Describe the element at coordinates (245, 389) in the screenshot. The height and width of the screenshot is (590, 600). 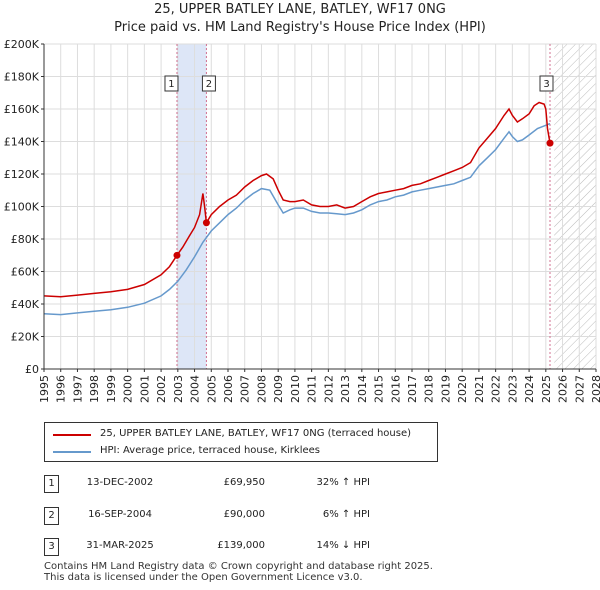
I see `x-tick-label: 2007` at that location.